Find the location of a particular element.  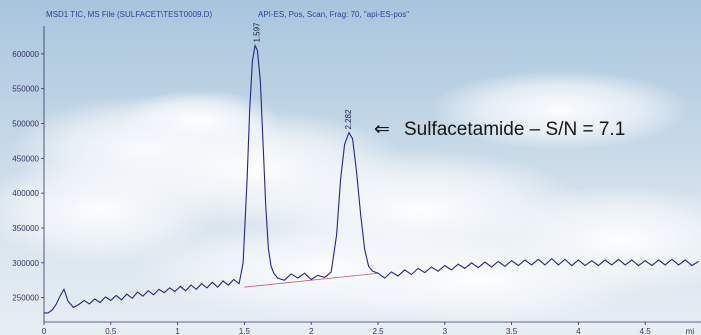

integration-baseline is located at coordinates (311, 280).